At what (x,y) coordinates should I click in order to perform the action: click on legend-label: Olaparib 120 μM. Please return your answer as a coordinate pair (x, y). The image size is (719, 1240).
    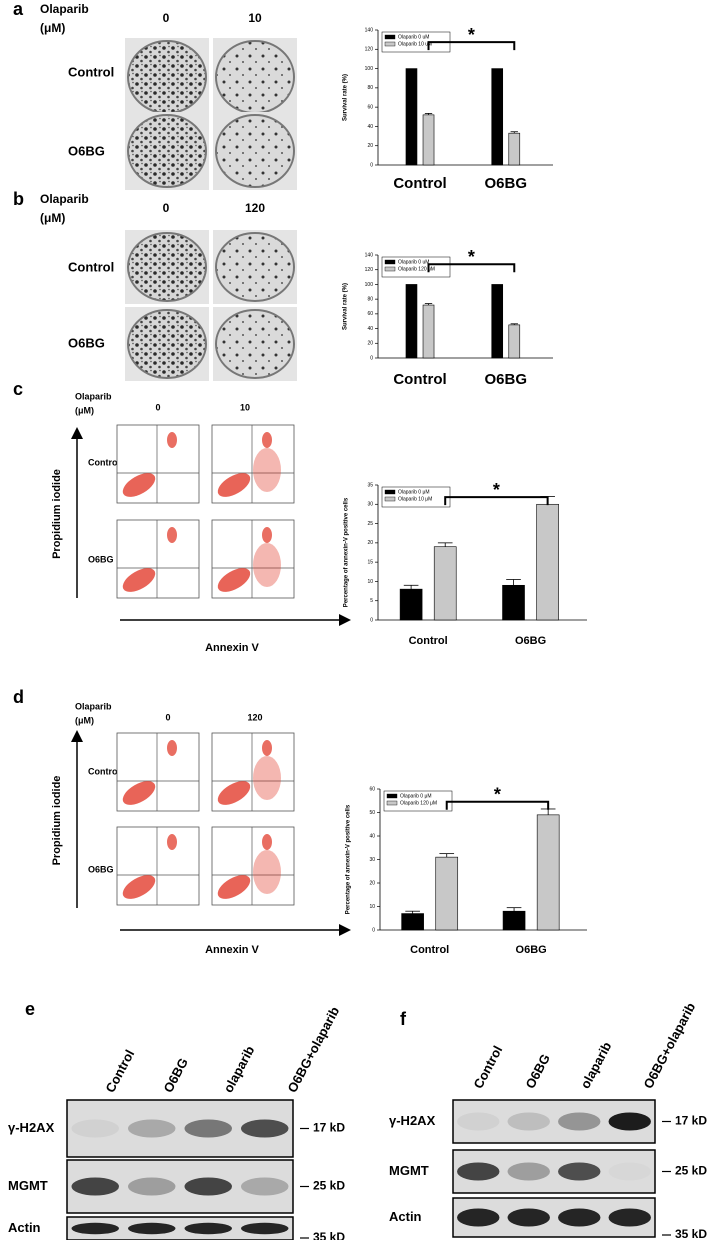
    Looking at the image, I should click on (418, 804).